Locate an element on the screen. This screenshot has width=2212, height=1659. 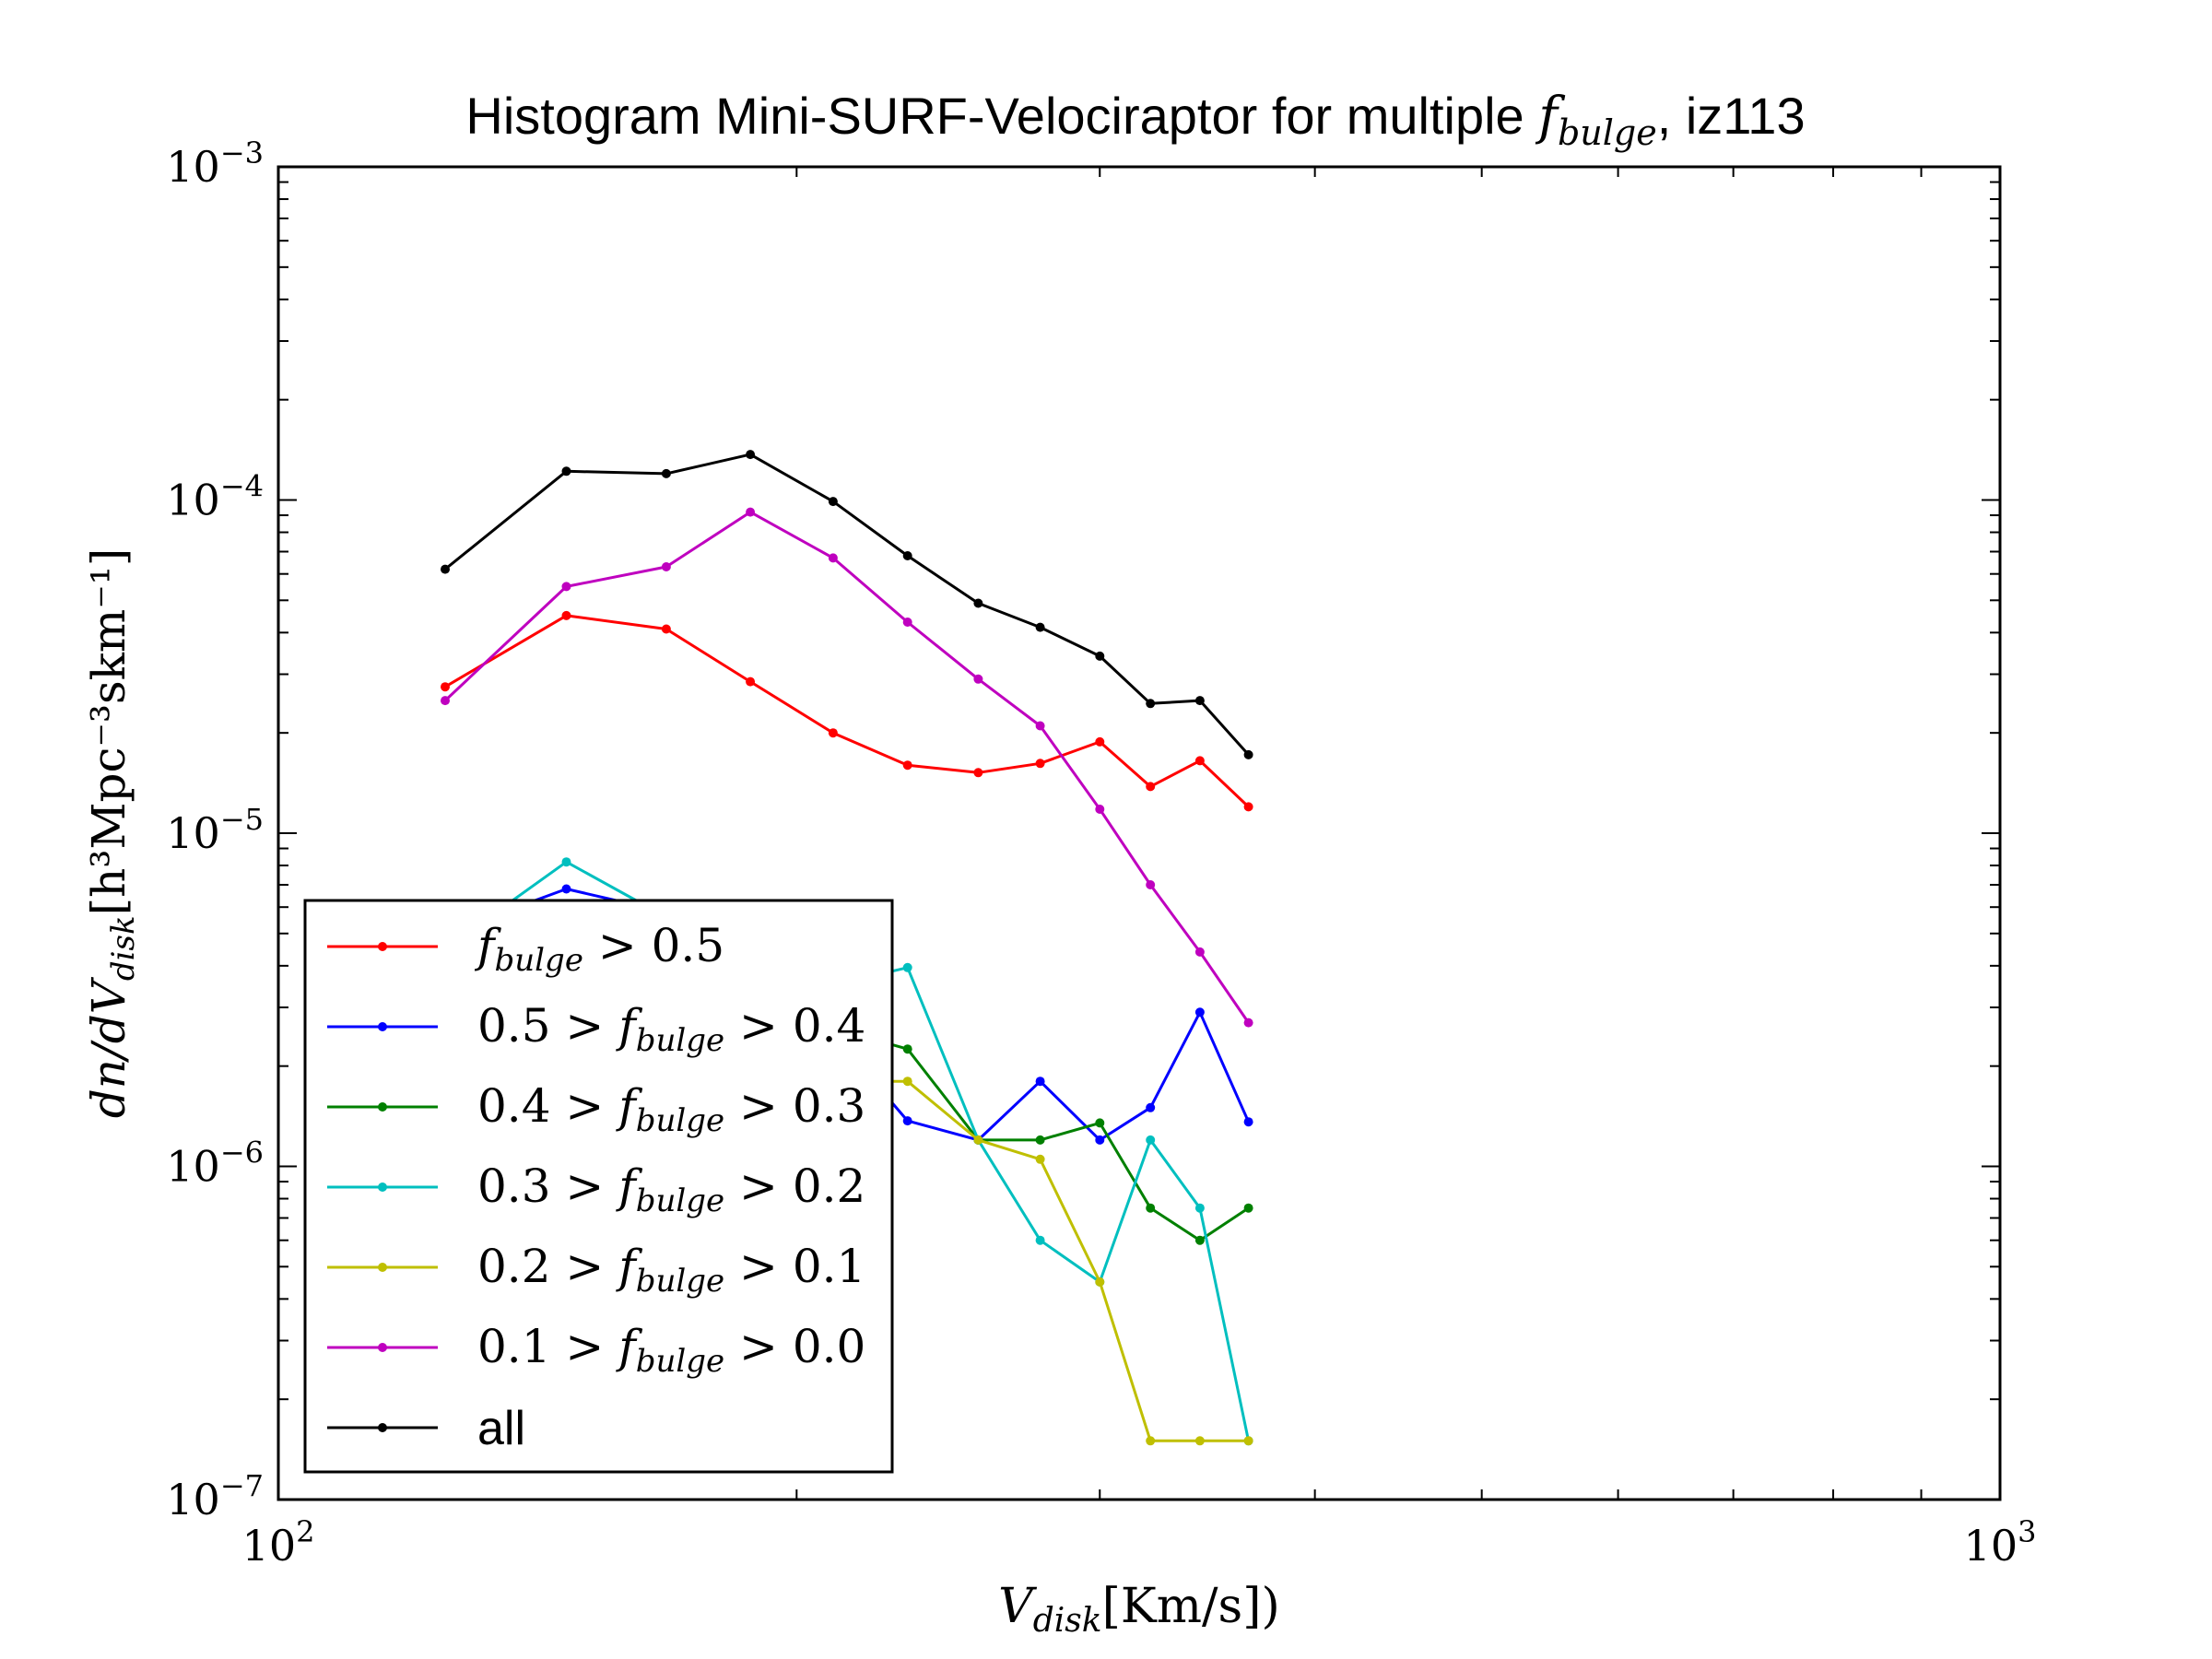
legend-item-6: all is located at coordinates (426, 1428).